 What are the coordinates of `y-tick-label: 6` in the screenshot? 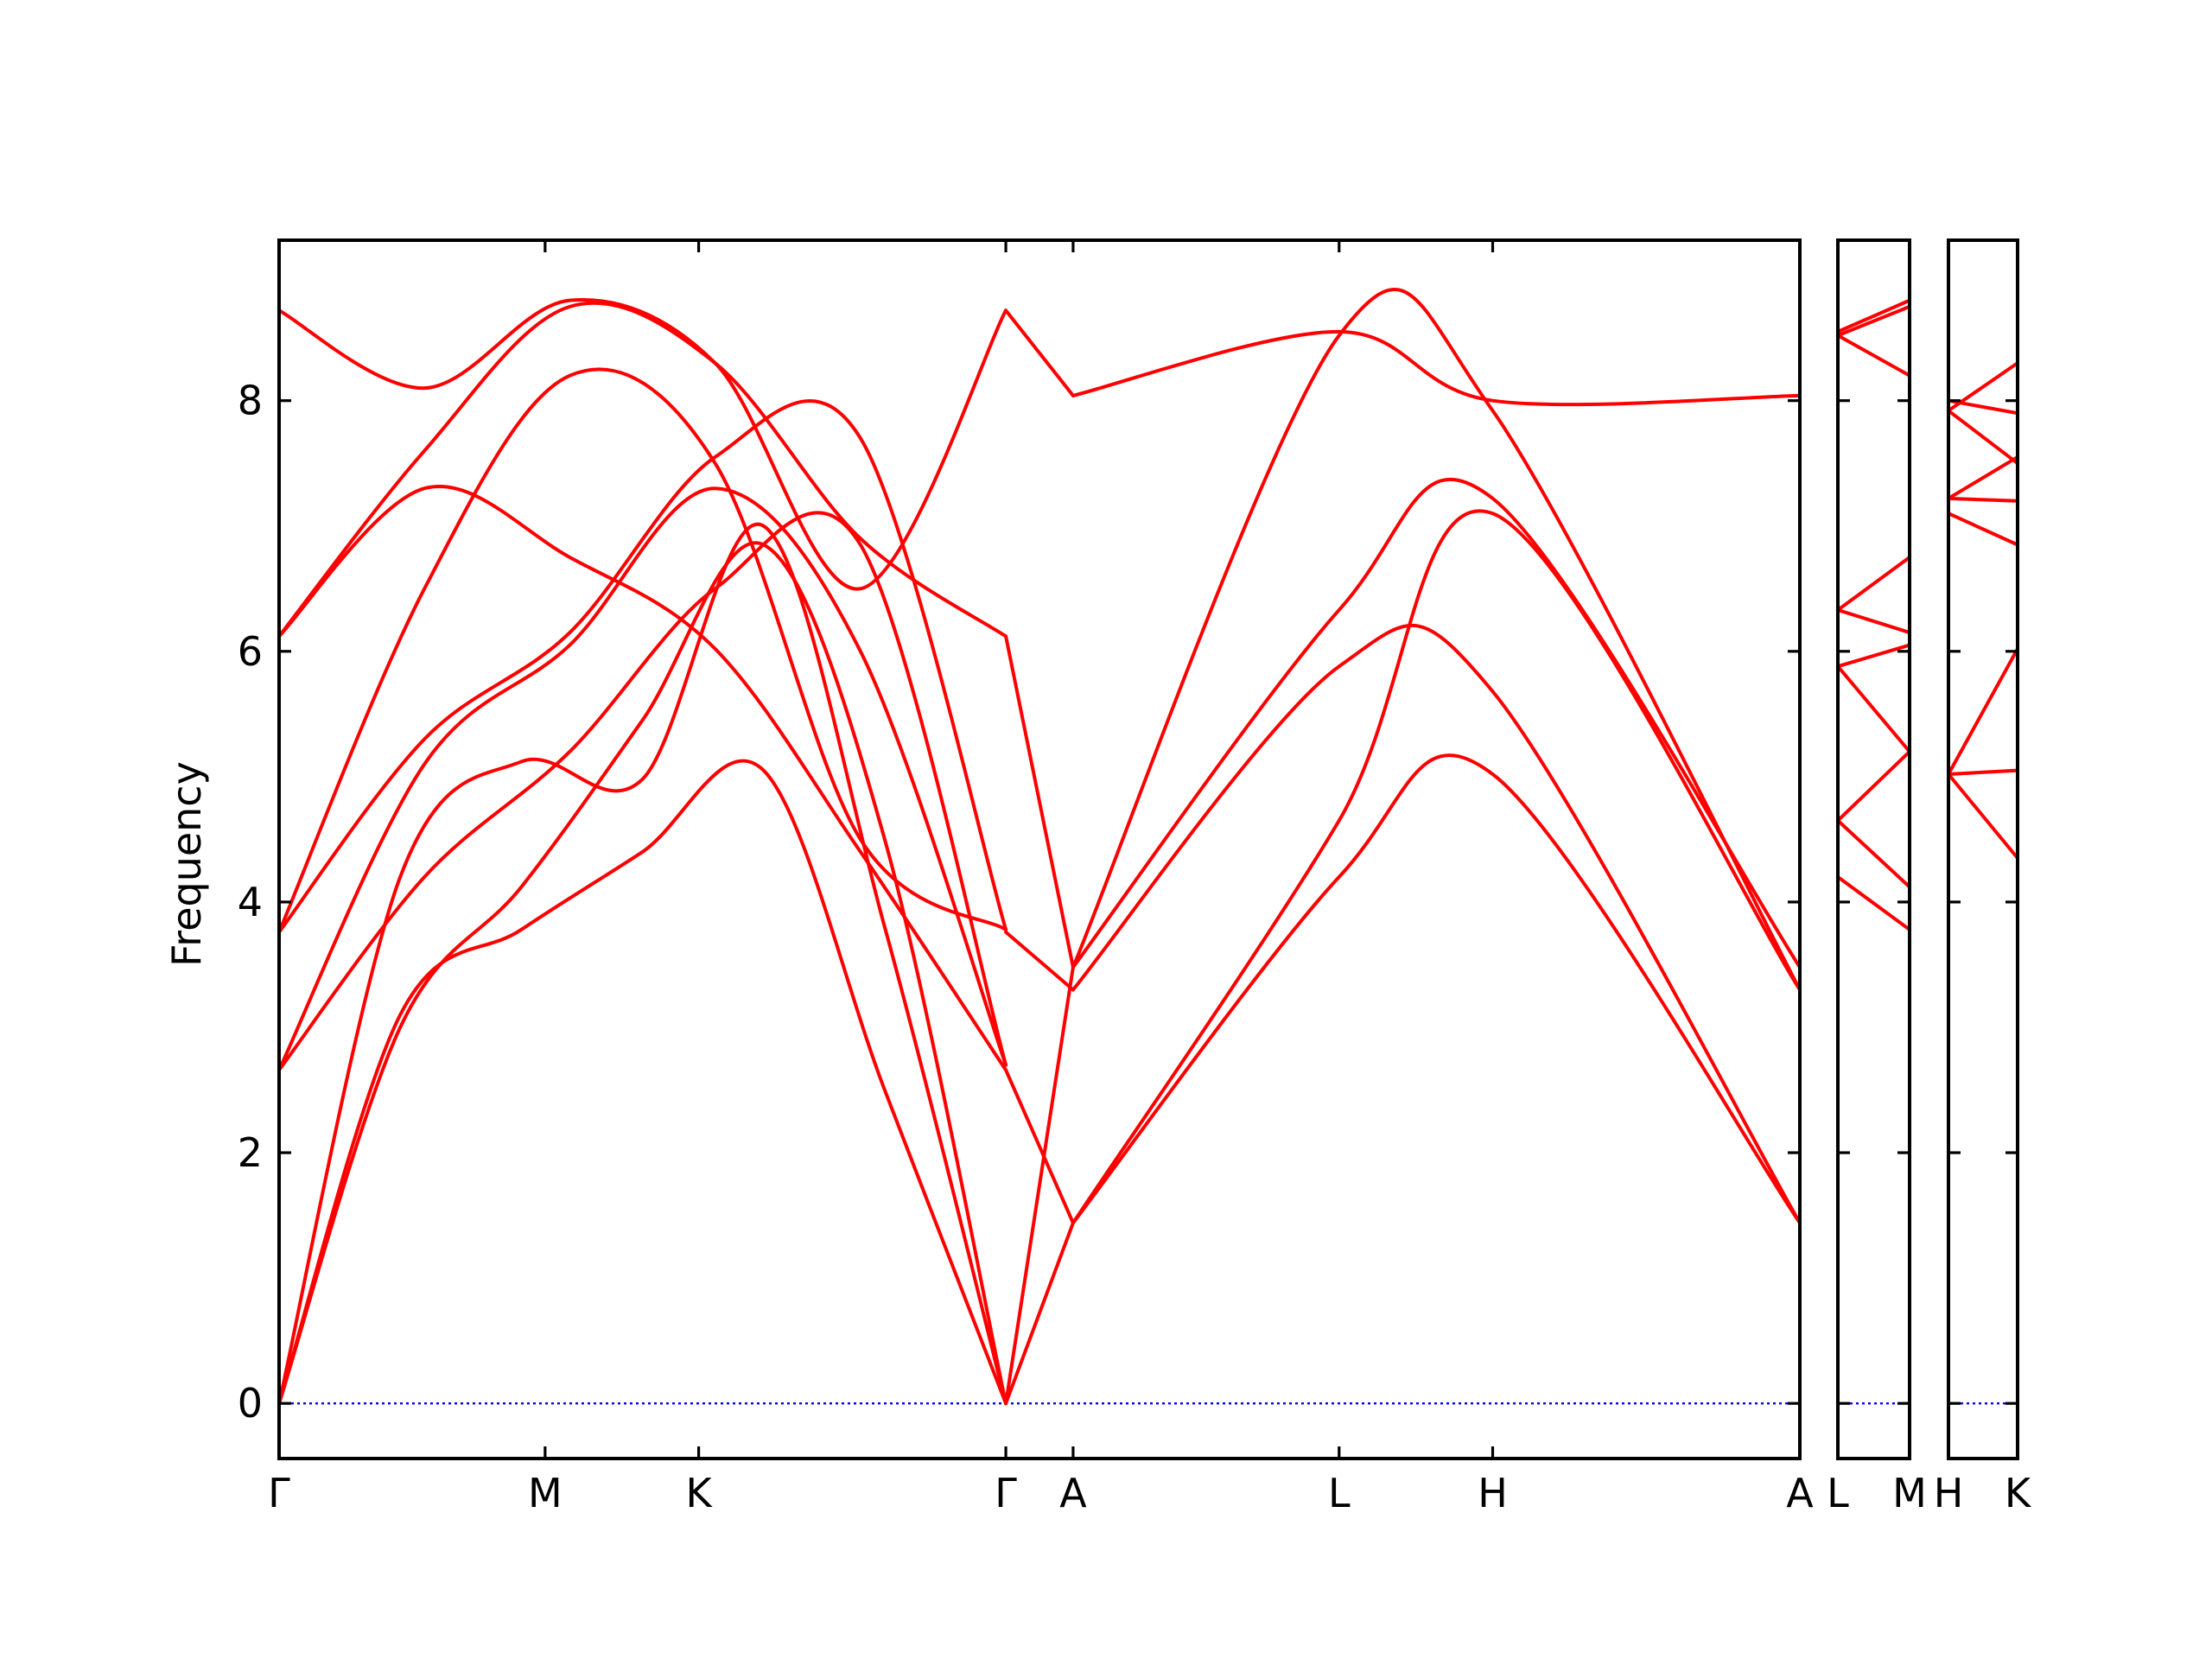 It's located at (250, 651).